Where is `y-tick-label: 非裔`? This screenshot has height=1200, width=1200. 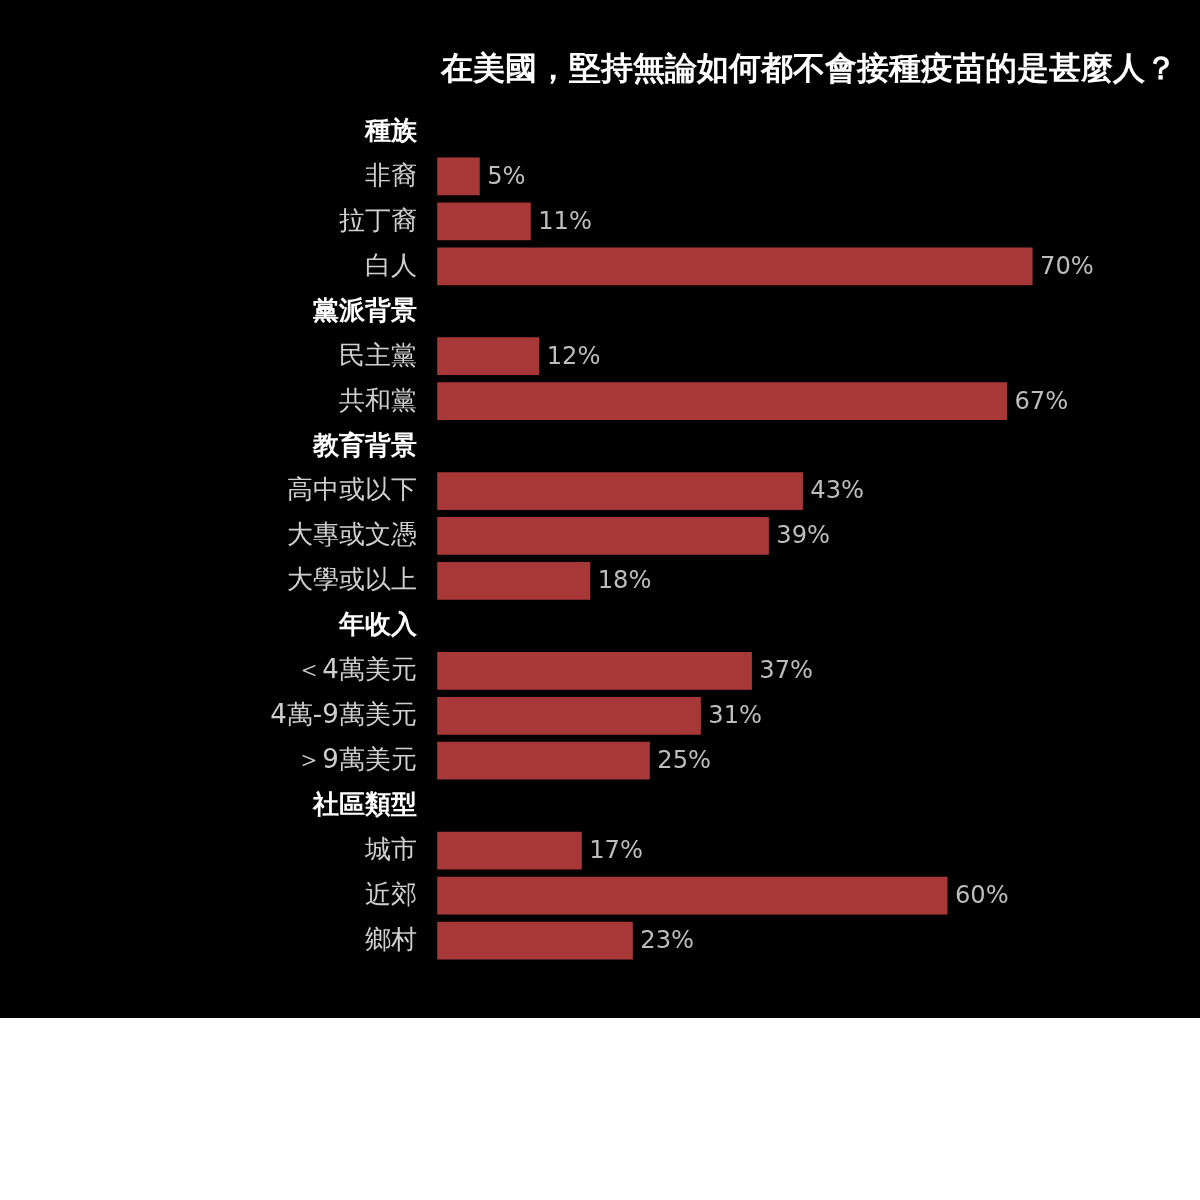
y-tick-label: 非裔 is located at coordinates (390, 174).